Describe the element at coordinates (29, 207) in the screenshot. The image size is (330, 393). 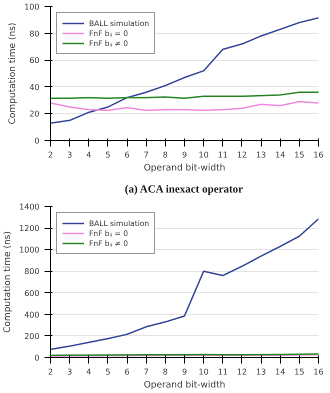
I see `y-tick-label: 1400` at that location.